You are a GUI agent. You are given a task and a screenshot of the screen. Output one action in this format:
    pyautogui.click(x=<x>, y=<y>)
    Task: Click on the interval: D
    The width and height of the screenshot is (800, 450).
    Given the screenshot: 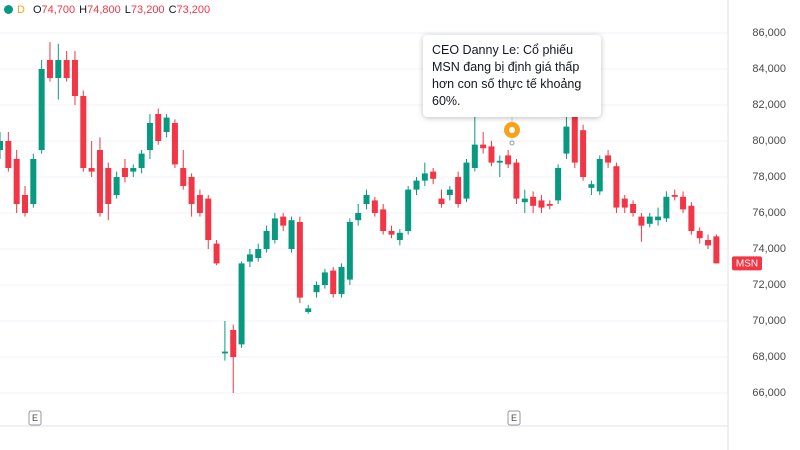 What is the action you would take?
    pyautogui.click(x=21, y=10)
    